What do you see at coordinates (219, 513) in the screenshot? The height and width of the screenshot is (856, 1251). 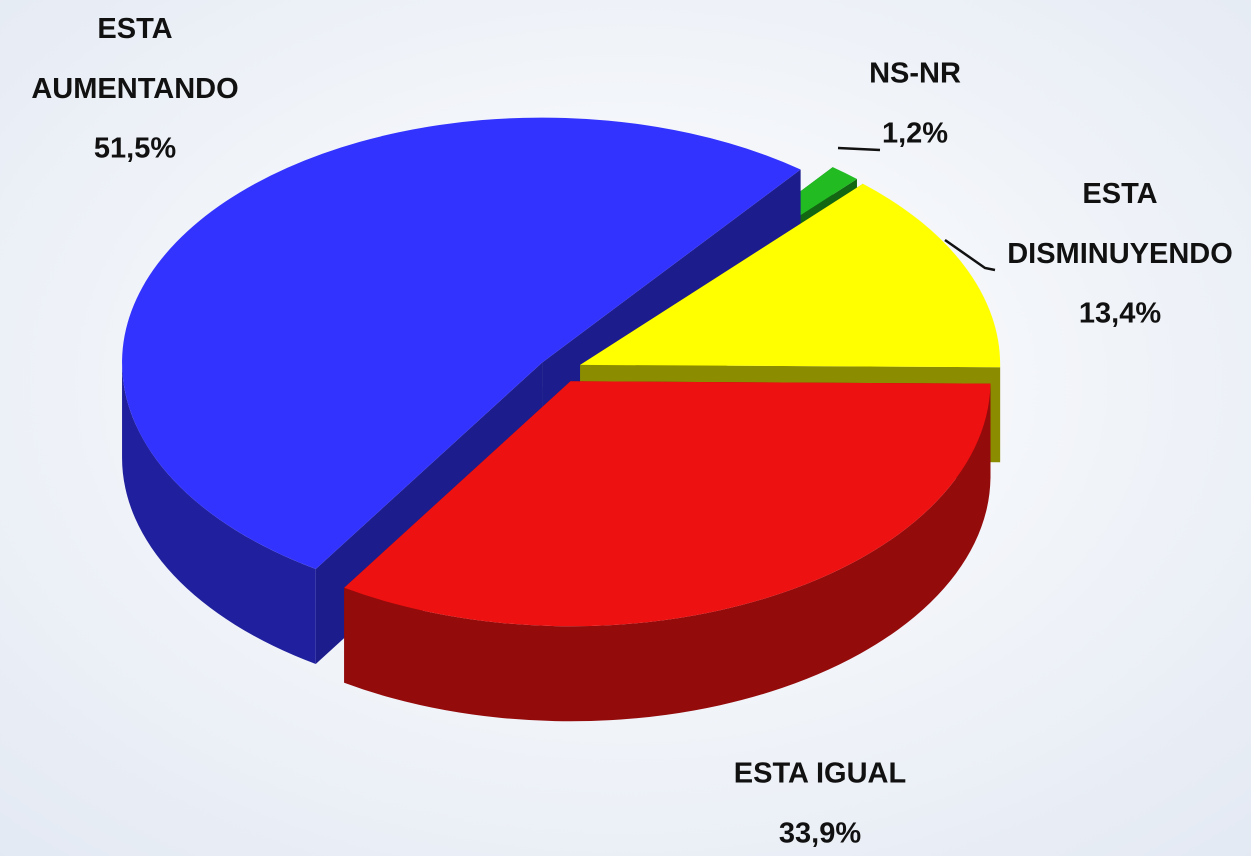 I see `slice-side` at bounding box center [219, 513].